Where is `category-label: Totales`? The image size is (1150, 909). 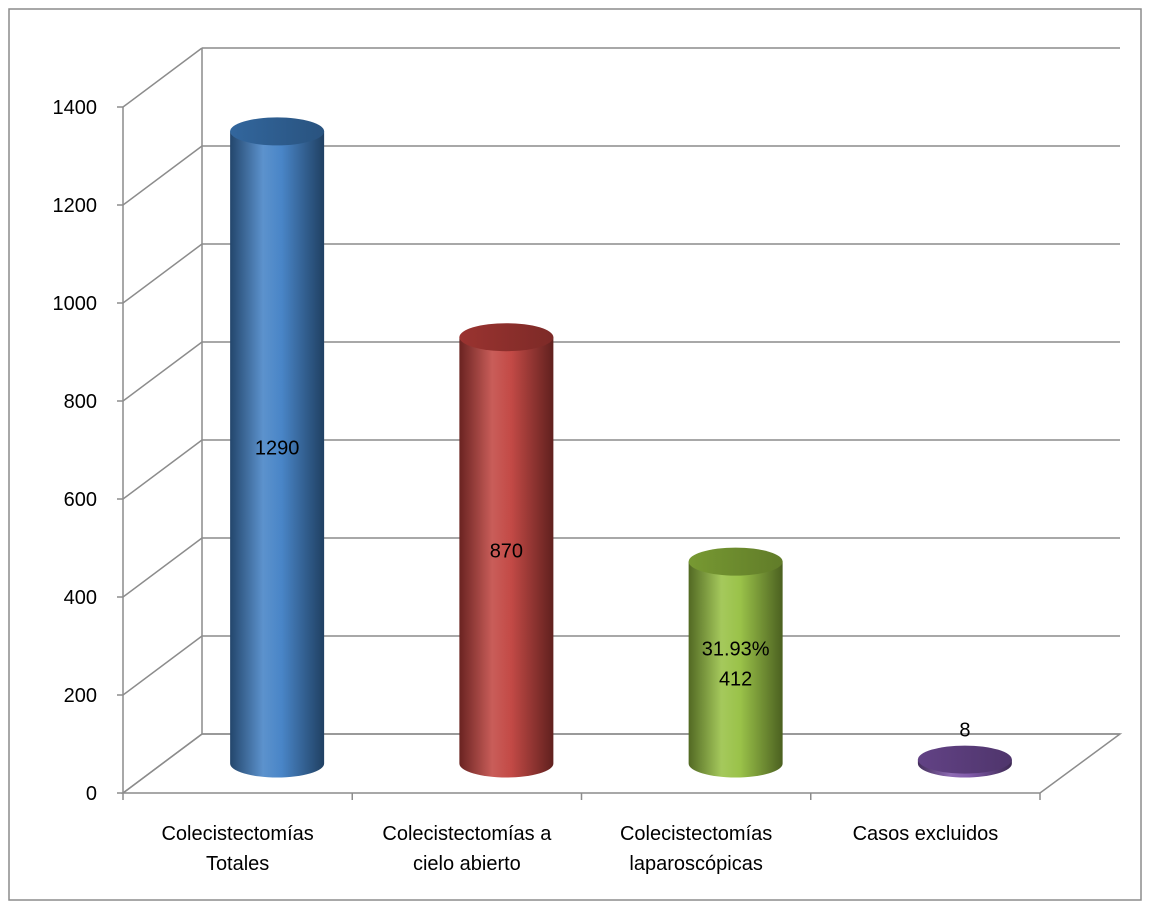 category-label: Totales is located at coordinates (237, 864).